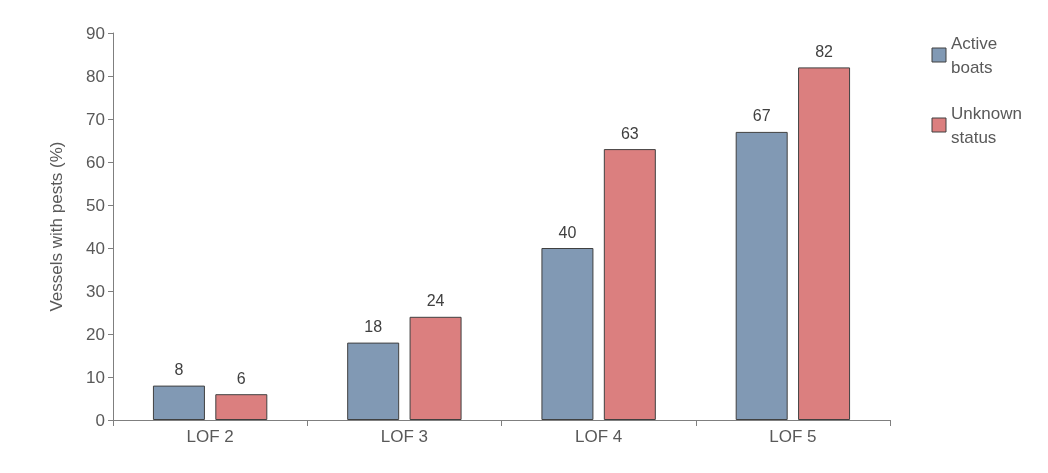 This screenshot has height=473, width=1048. What do you see at coordinates (95, 334) in the screenshot?
I see `y-tick-label: 20` at bounding box center [95, 334].